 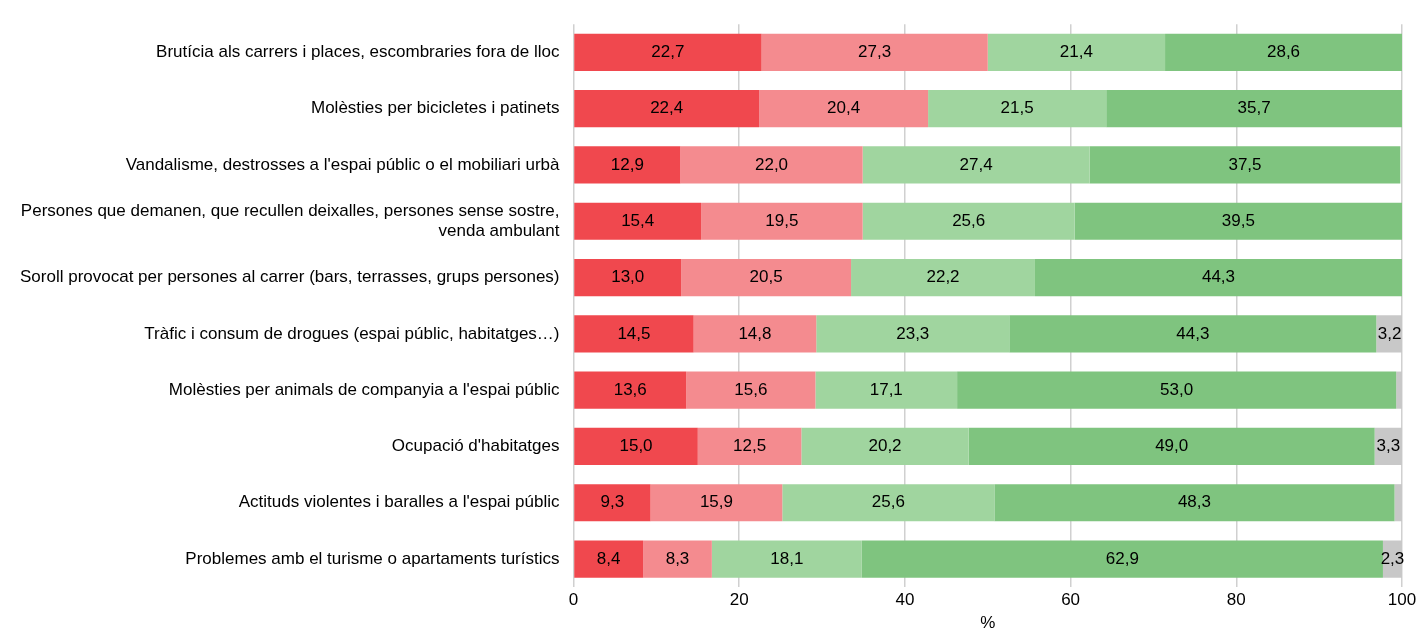 I want to click on data-label: 14,8, so click(x=755, y=333).